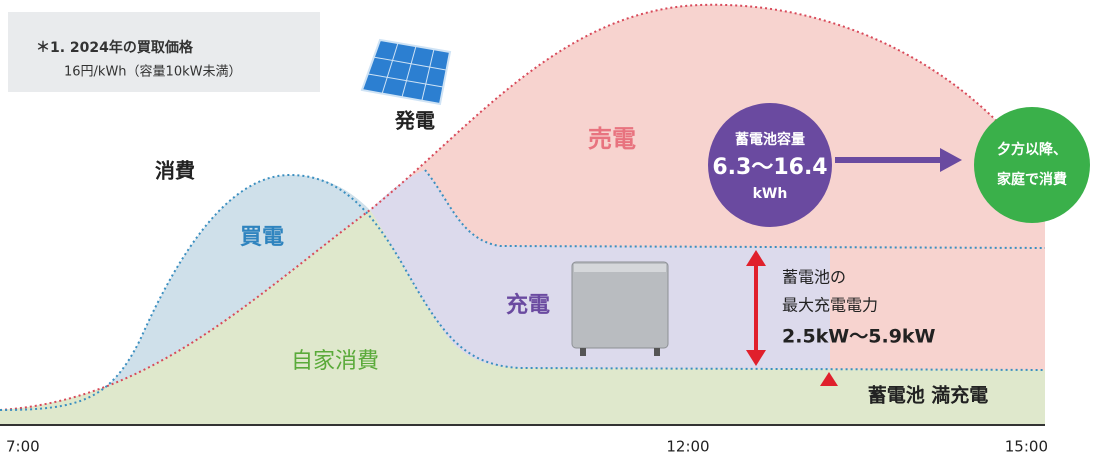 The image size is (1094, 459). Describe the element at coordinates (175, 171) in the screenshot. I see `consumption-label: 消費` at that location.